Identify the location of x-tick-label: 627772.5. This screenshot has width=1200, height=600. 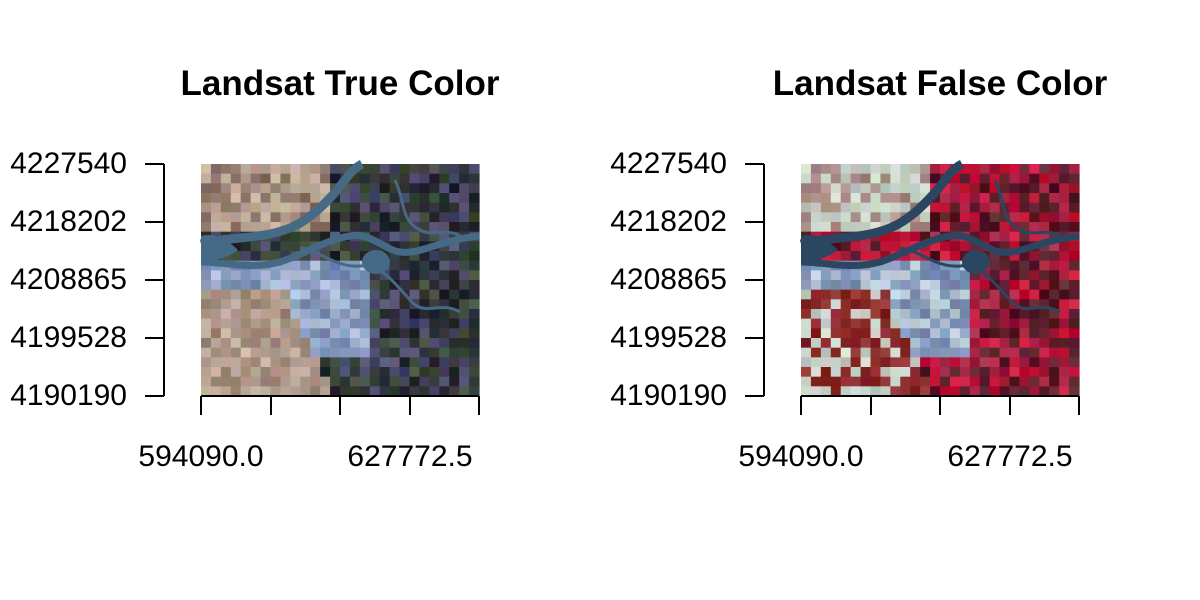
(1010, 456).